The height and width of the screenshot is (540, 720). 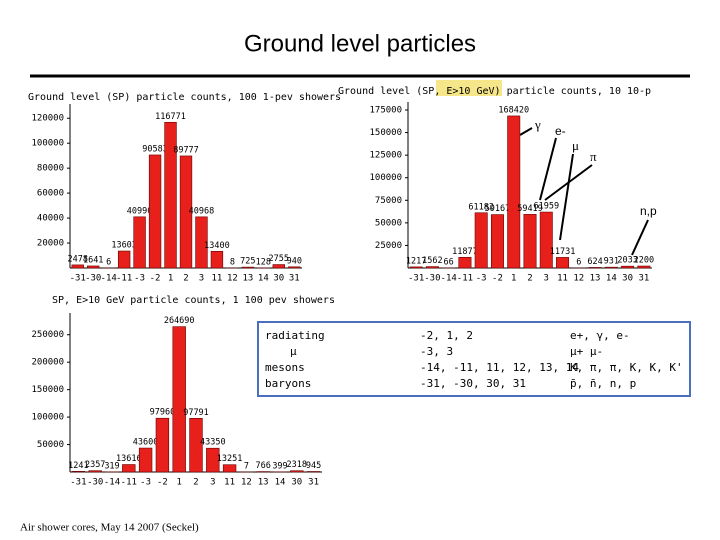 What do you see at coordinates (546, 207) in the screenshot?
I see `value-label: 61959` at bounding box center [546, 207].